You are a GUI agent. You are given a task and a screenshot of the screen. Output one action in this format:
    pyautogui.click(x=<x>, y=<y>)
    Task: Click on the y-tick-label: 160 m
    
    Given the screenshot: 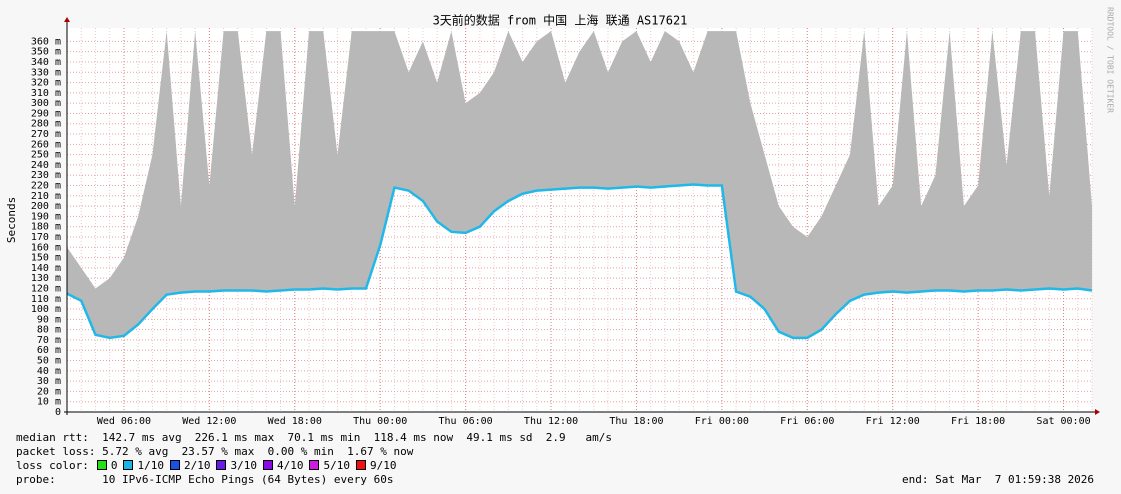 What is the action you would take?
    pyautogui.click(x=46, y=247)
    